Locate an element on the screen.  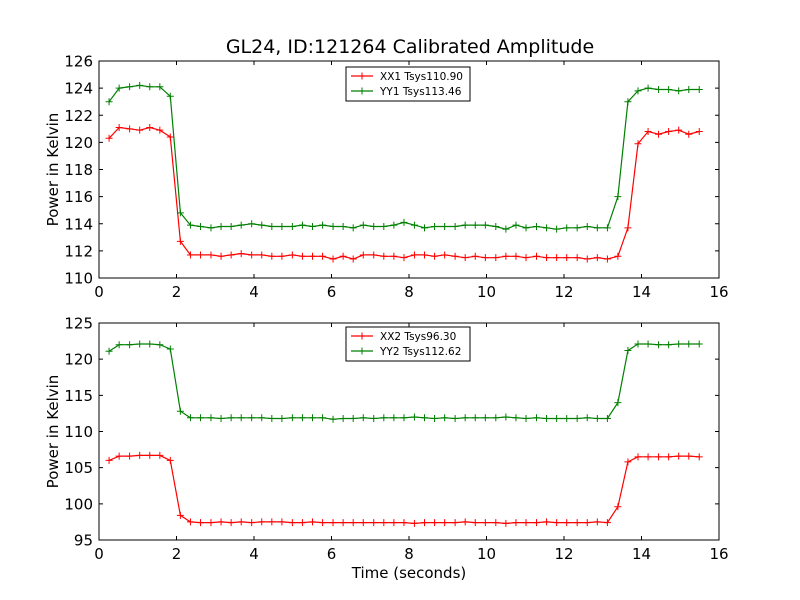
legend-box is located at coordinates (408, 344).